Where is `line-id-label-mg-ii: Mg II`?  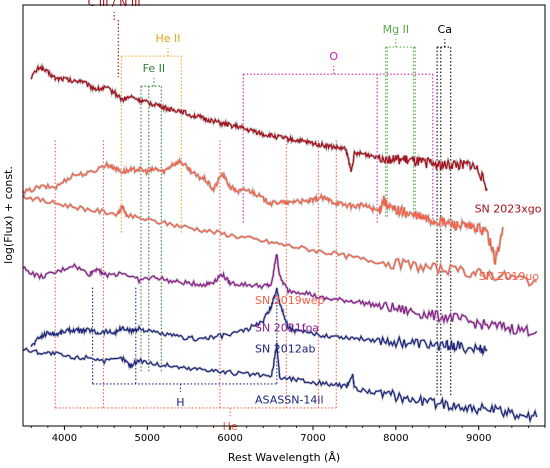 line-id-label-mg-ii: Mg II is located at coordinates (396, 29).